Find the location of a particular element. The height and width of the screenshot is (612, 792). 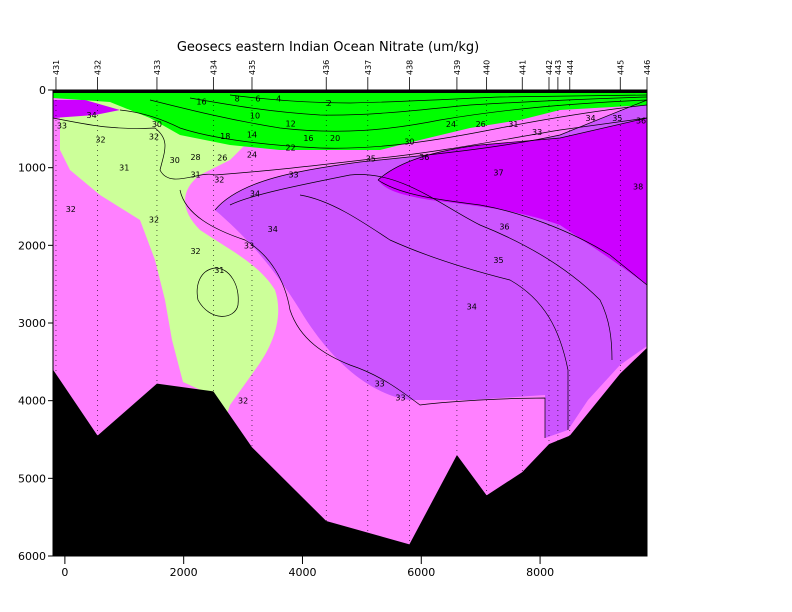

station-label: 442 is located at coordinates (549, 67).